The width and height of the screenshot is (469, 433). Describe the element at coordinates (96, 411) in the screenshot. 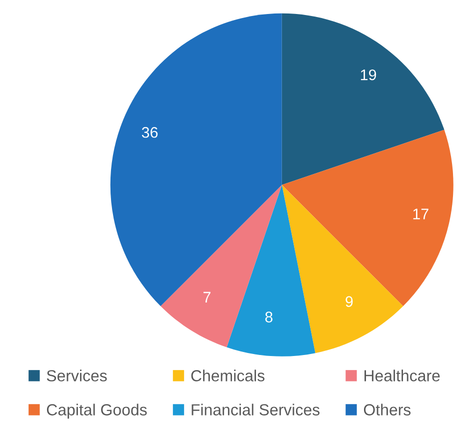

I see `legend-label: Capital Goods` at that location.